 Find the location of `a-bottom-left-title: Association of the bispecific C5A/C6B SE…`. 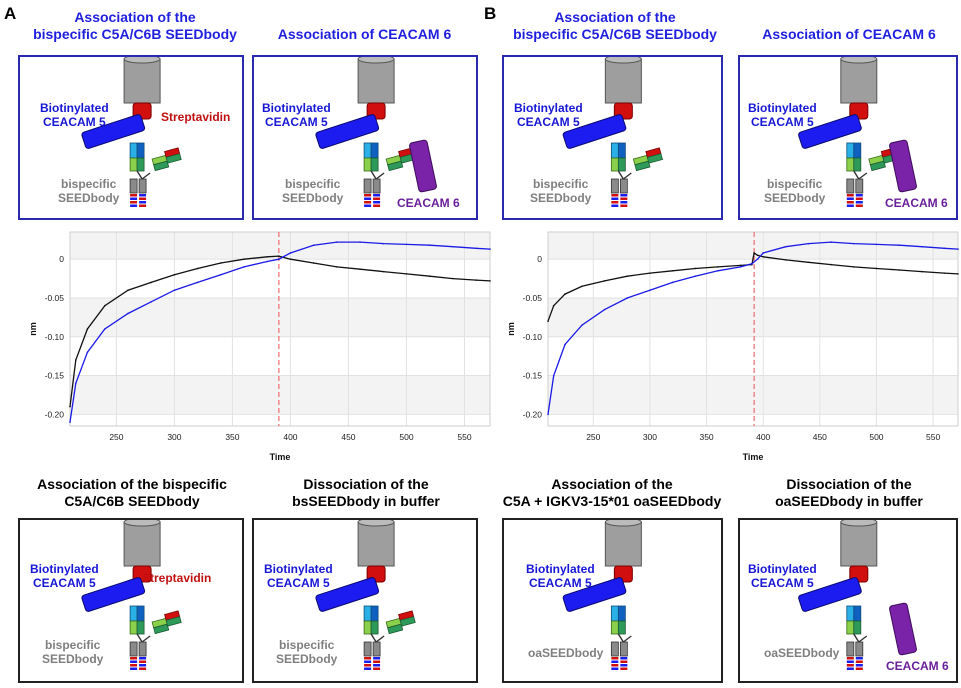

a-bottom-left-title: Association of the bispecific C5A/C6B SE… is located at coordinates (132, 492).